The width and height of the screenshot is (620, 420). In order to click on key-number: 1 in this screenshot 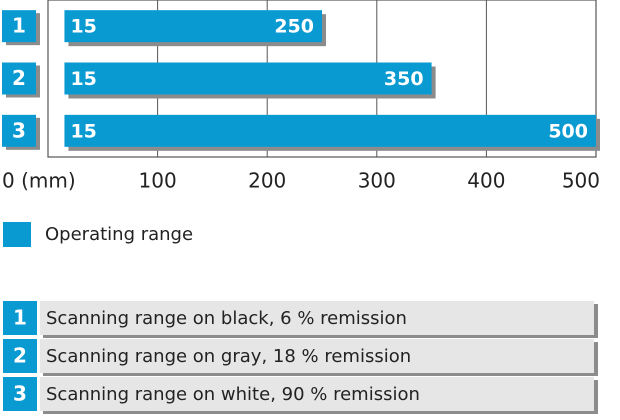, I will do `click(20, 318)`.